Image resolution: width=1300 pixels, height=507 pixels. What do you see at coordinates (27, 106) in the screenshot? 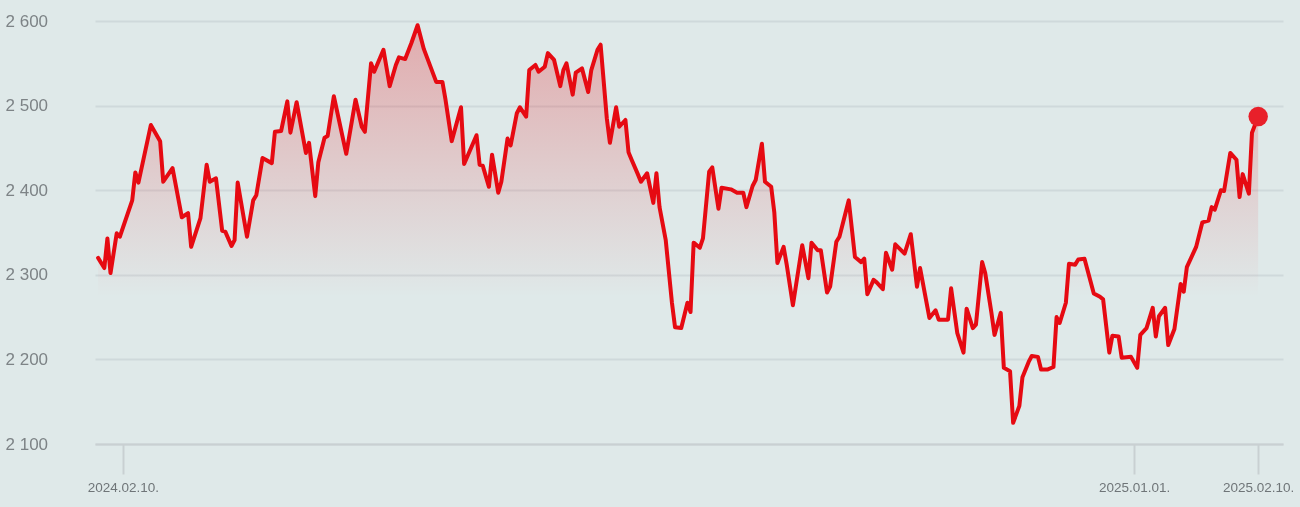
I see `y-tick-label: 2 500` at bounding box center [27, 106].